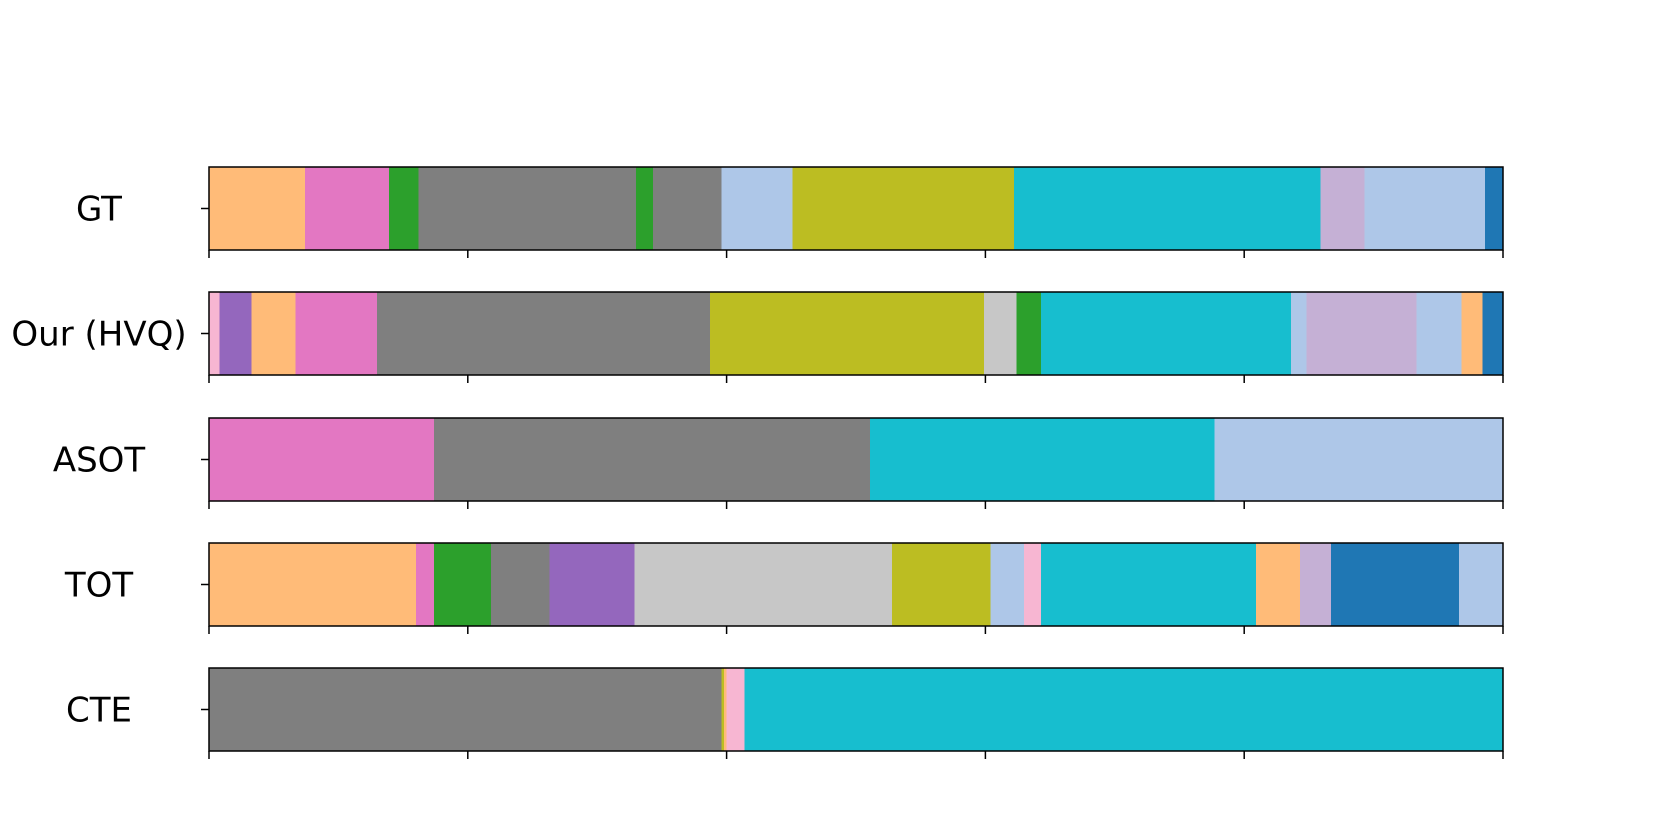 Image resolution: width=1661 pixels, height=830 pixels. Describe the element at coordinates (99, 461) in the screenshot. I see `row-label: ASOT` at that location.